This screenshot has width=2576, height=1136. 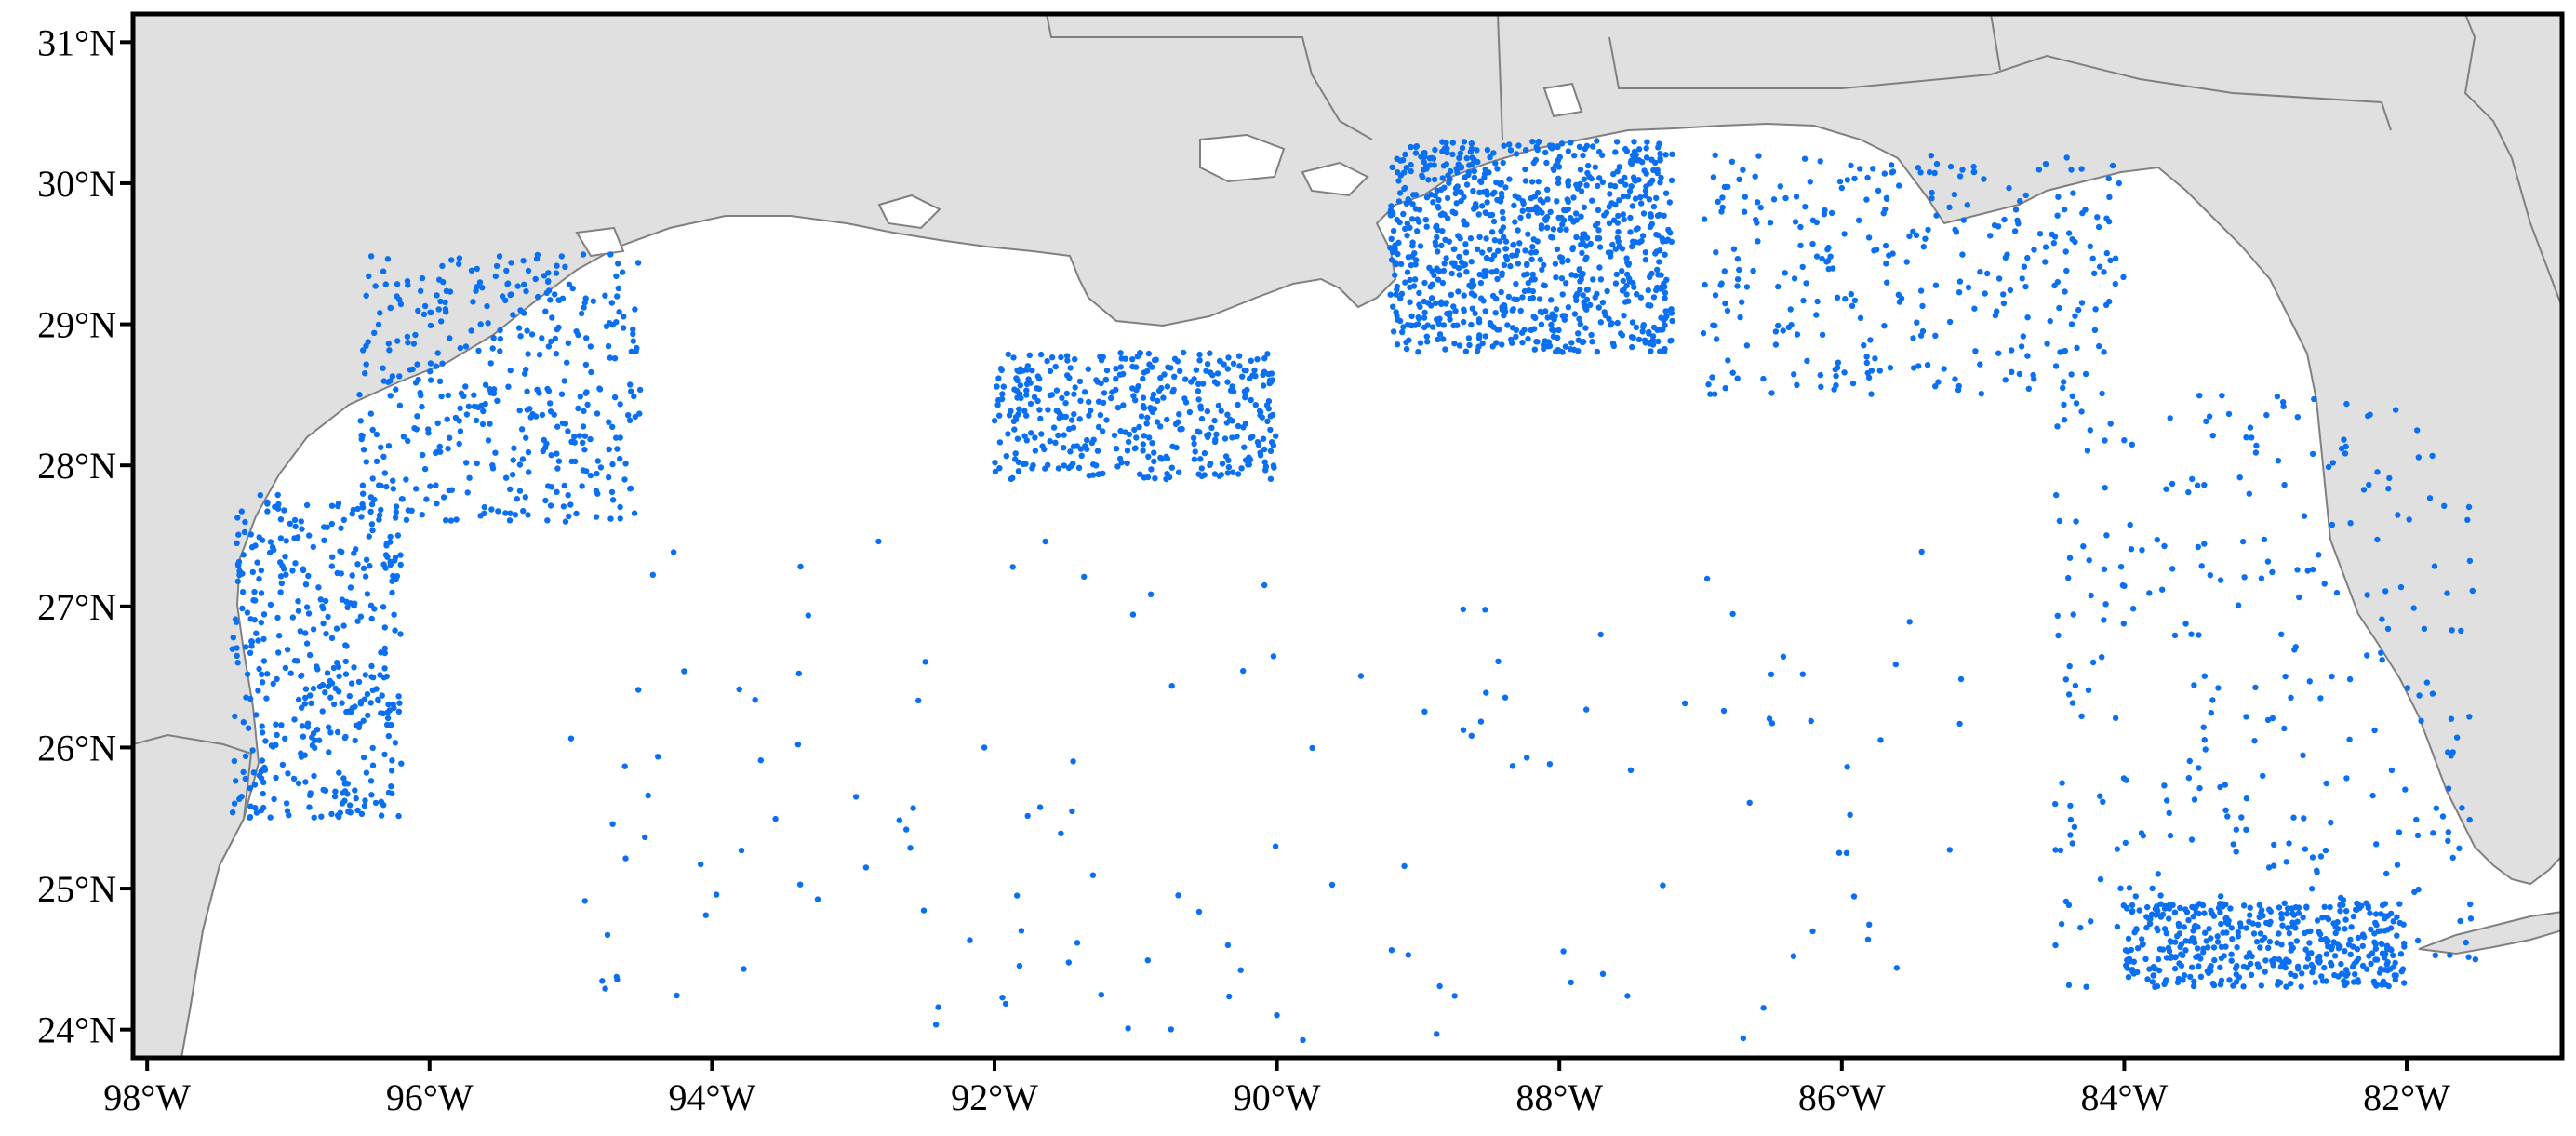 I want to click on x-tick-label: 94°W, so click(x=712, y=1097).